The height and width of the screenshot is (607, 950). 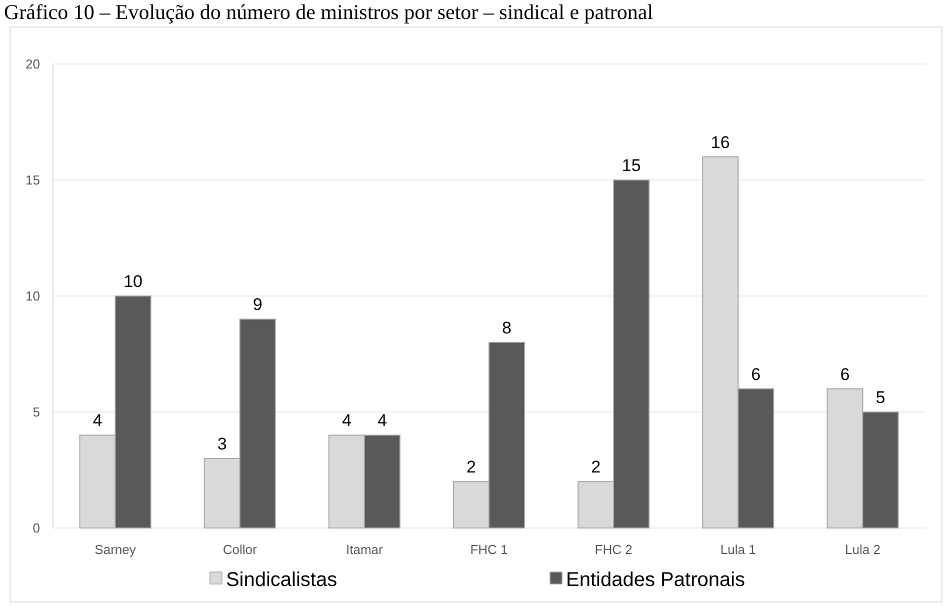 What do you see at coordinates (507, 328) in the screenshot?
I see `data-label: 8` at bounding box center [507, 328].